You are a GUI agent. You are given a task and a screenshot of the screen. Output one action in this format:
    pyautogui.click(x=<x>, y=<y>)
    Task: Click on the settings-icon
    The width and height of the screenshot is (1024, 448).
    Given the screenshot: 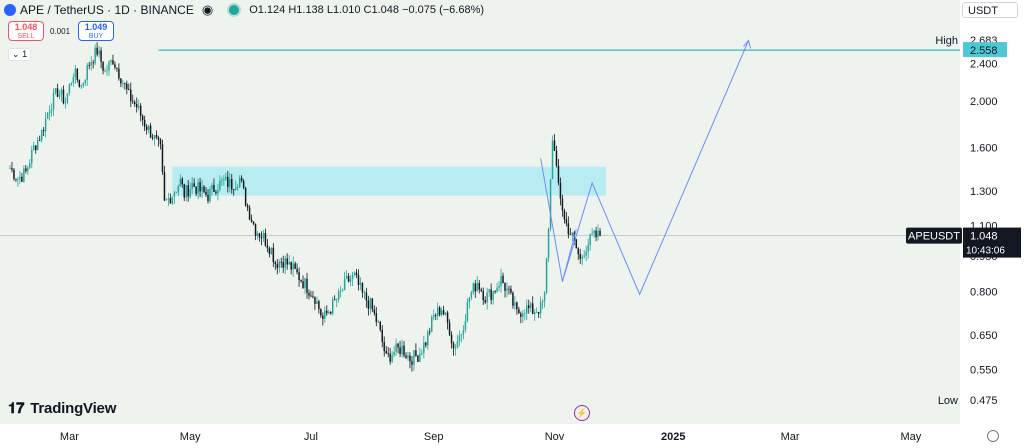 What is the action you would take?
    pyautogui.click(x=993, y=436)
    